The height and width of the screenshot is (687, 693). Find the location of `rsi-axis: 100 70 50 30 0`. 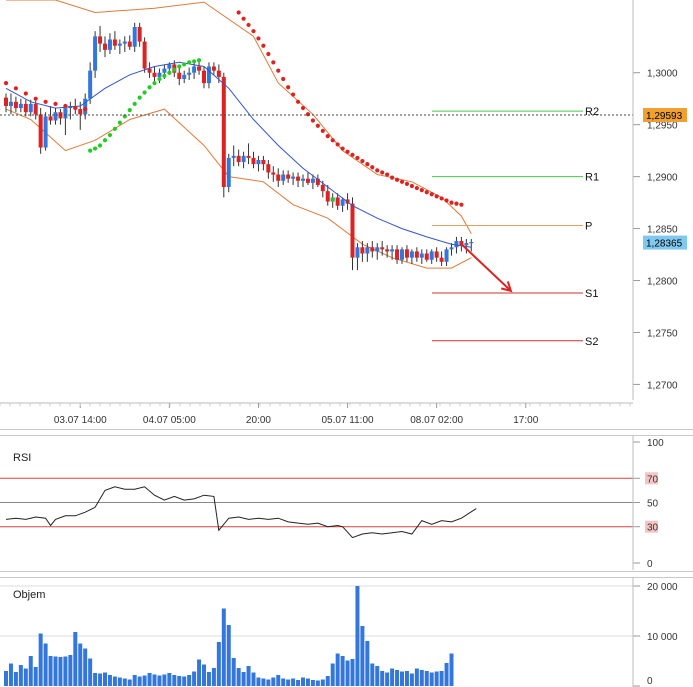

rsi-axis: 100 70 50 30 0 is located at coordinates (648, 504).